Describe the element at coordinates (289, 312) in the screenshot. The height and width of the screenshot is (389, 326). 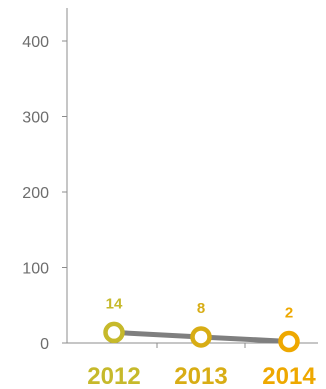
I see `data-label-2014: 2` at that location.